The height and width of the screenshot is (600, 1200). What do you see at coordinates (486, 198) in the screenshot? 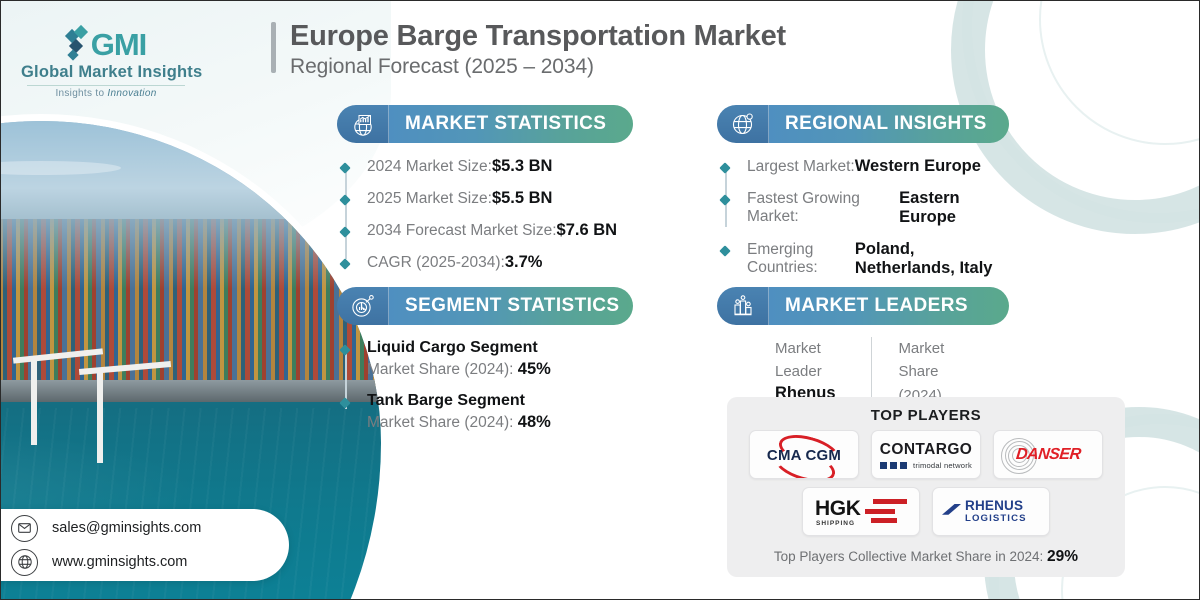
I see `list-item: 2025 Market Size: $5.5 BN` at bounding box center [486, 198].